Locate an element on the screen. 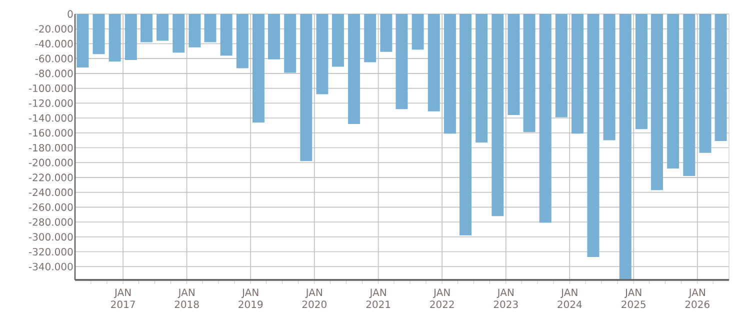  y-tick-label: -20.000 is located at coordinates (54, 29).